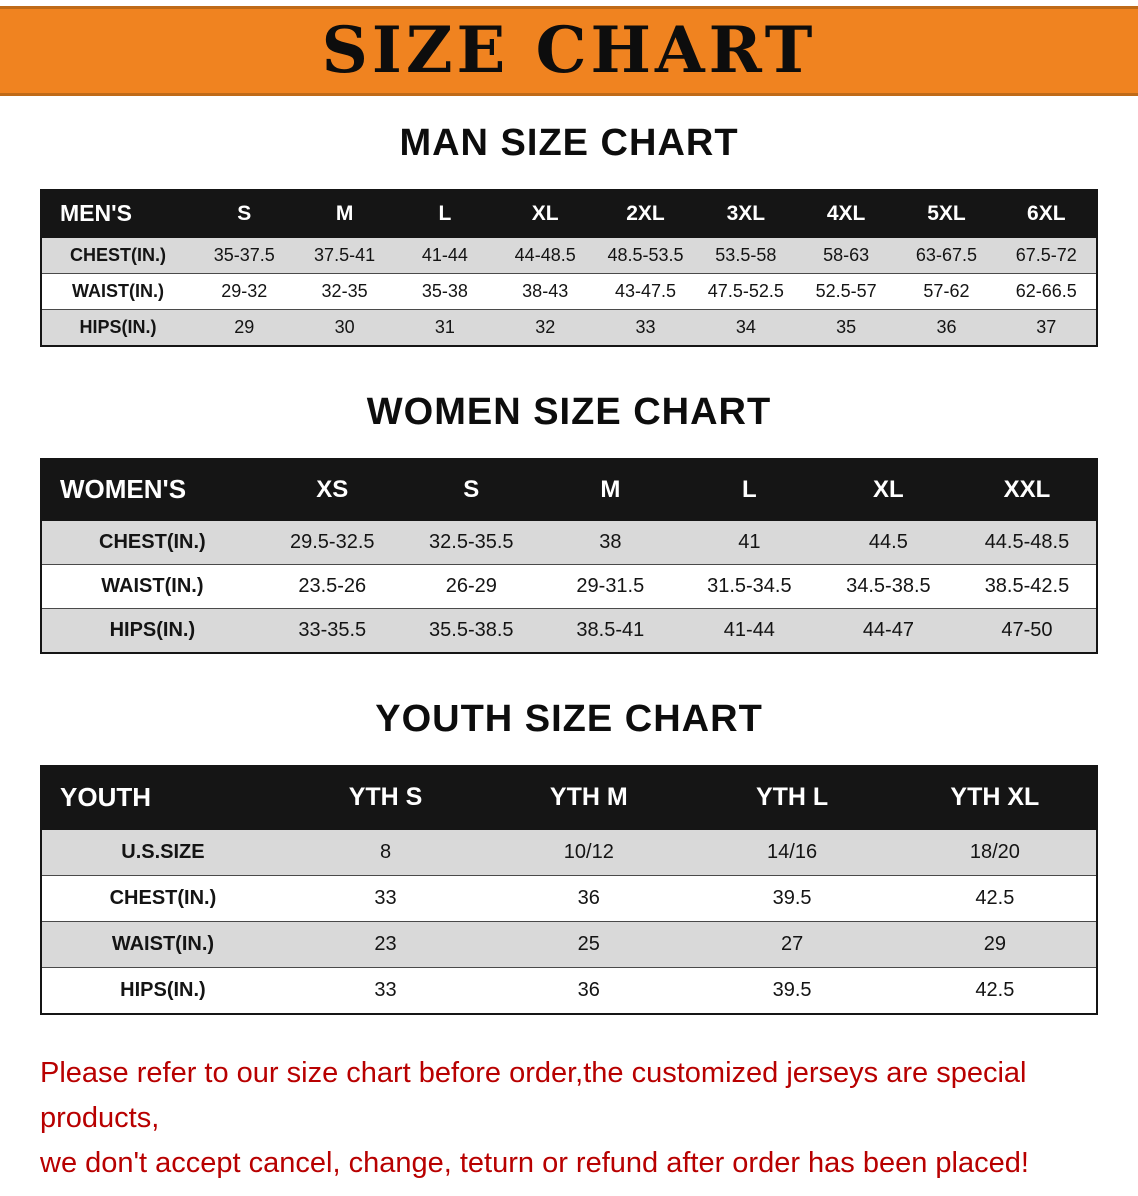 The image size is (1138, 1196). Describe the element at coordinates (569, 213) in the screenshot. I see `table-header-row: MEN'S S M L XL 2XL 3XL 4XL 5XL 6XL` at that location.